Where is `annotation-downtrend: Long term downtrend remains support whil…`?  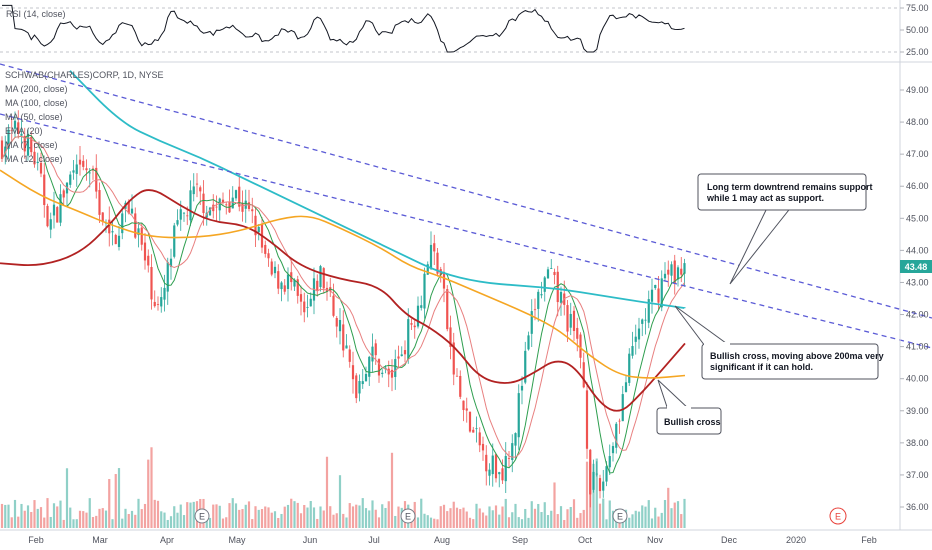
annotation-downtrend: Long term downtrend remains support whil… is located at coordinates (785, 229).